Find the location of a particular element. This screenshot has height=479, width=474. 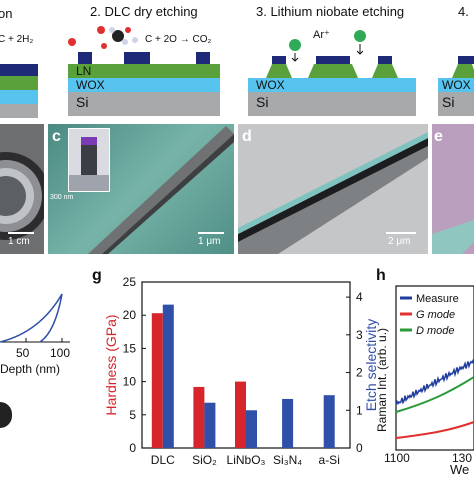

inset-waveguide is located at coordinates (89, 160).